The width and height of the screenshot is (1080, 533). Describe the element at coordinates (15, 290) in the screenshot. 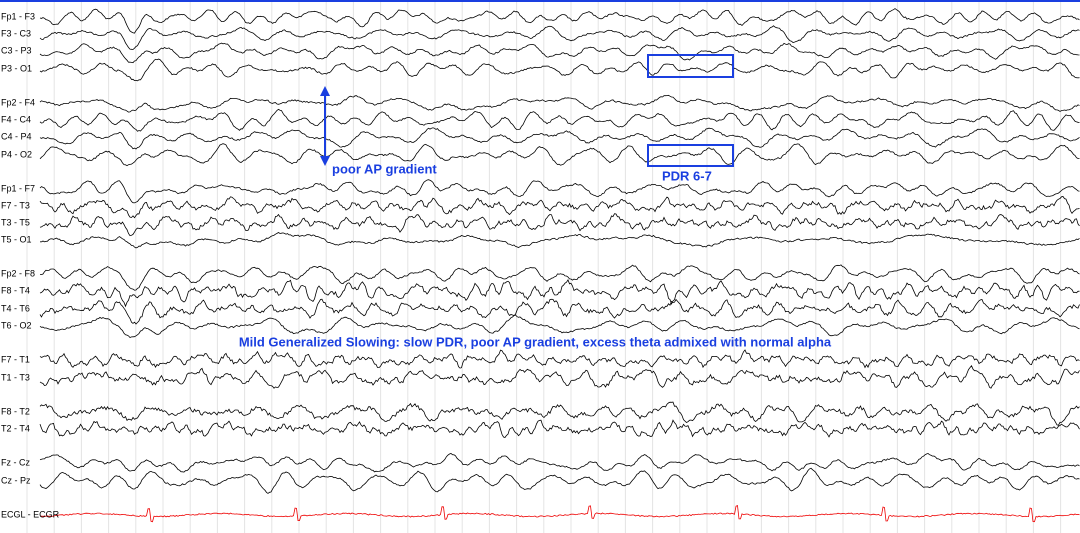

I see `channel-label: F8 - T4` at that location.